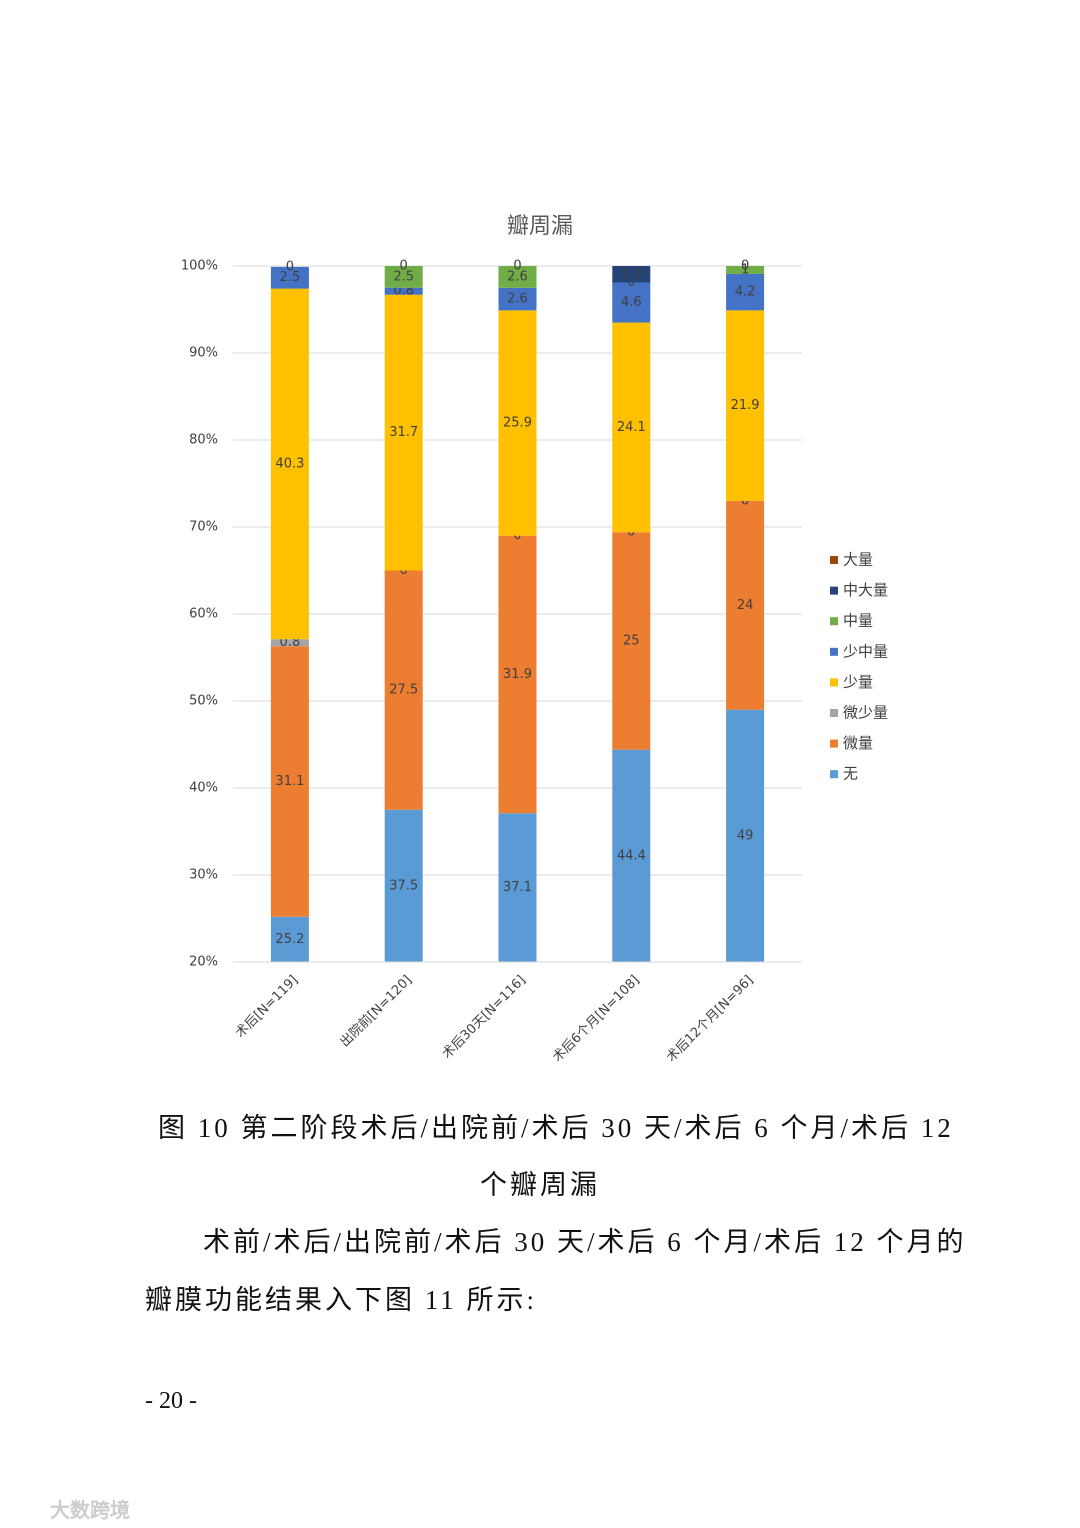  I want to click on caption-line: 个瓣周漏, so click(540, 1185).